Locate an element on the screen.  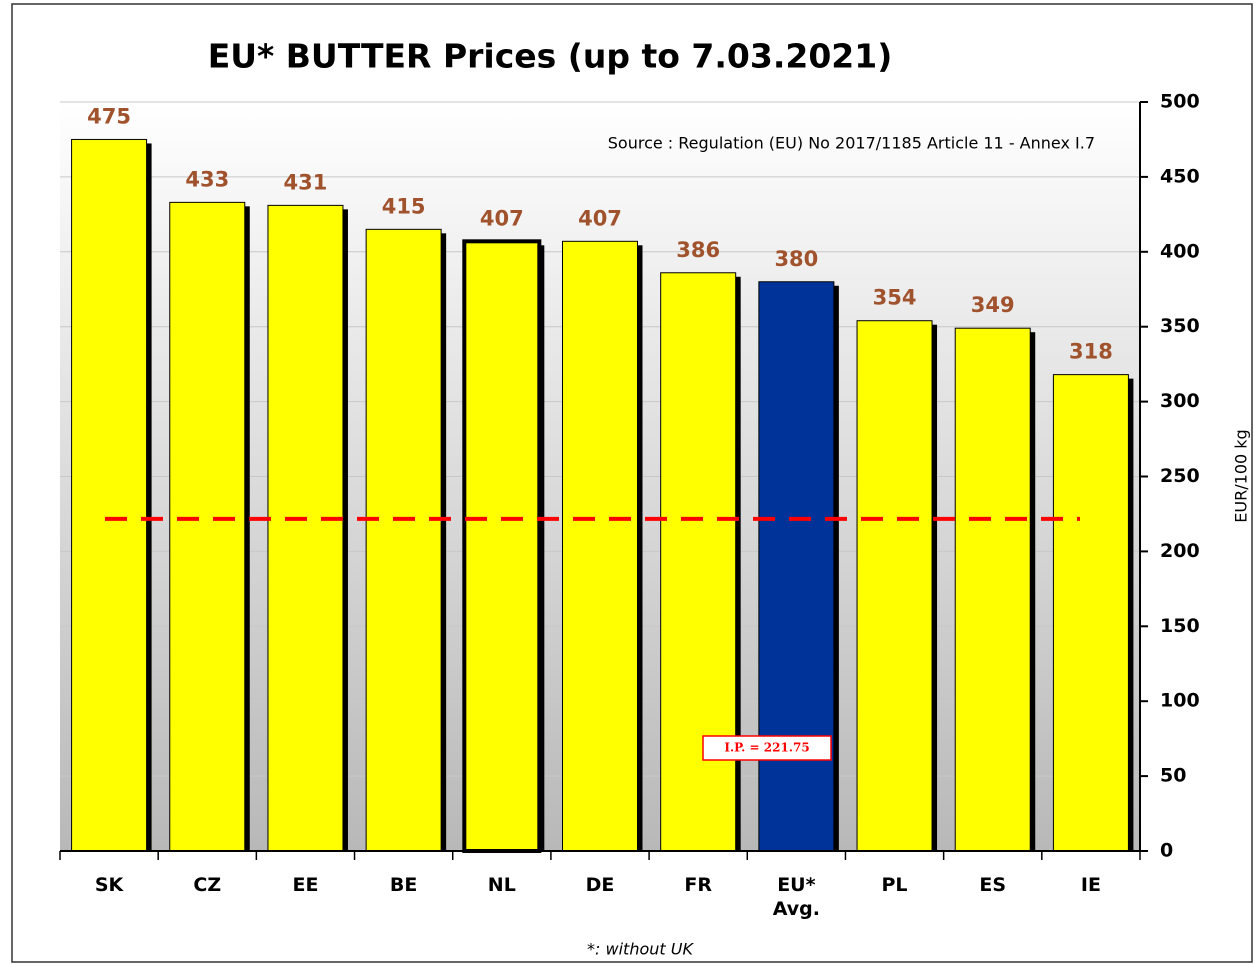
reference-label: I.P. = 221.75 is located at coordinates (766, 748).